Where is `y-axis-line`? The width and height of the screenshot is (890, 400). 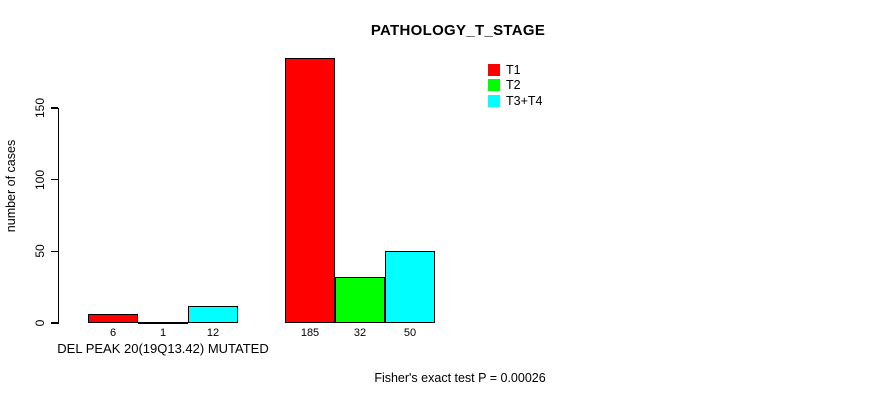
y-axis-line is located at coordinates (58, 215).